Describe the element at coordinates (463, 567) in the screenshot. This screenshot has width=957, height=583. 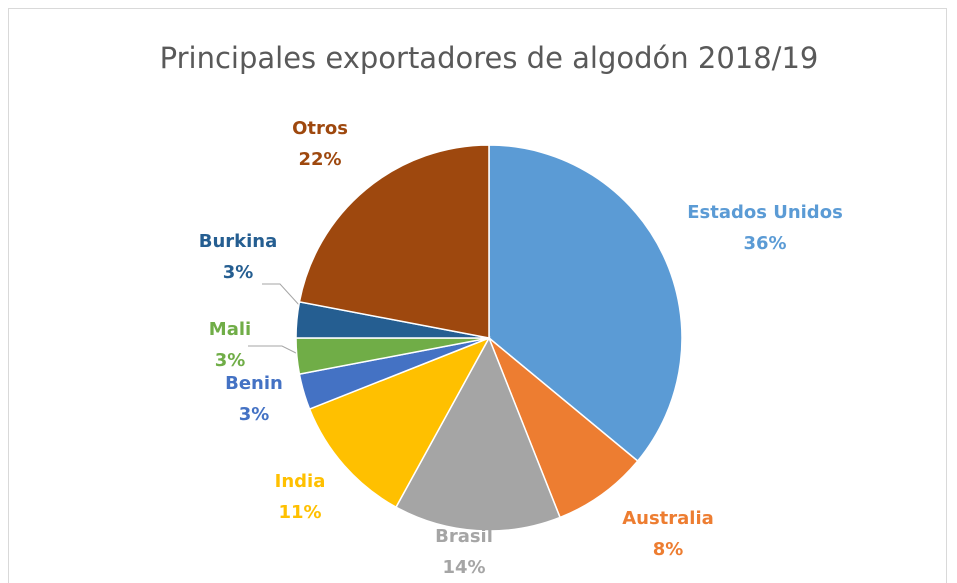
I see `slice-value: 14%` at that location.